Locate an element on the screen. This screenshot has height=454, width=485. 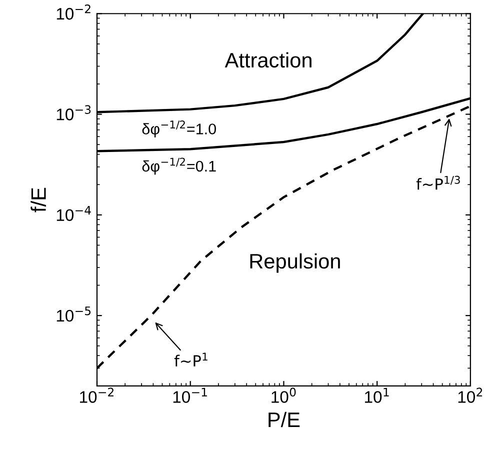
annotation: f∼P$^{1}$ is located at coordinates (191, 359).